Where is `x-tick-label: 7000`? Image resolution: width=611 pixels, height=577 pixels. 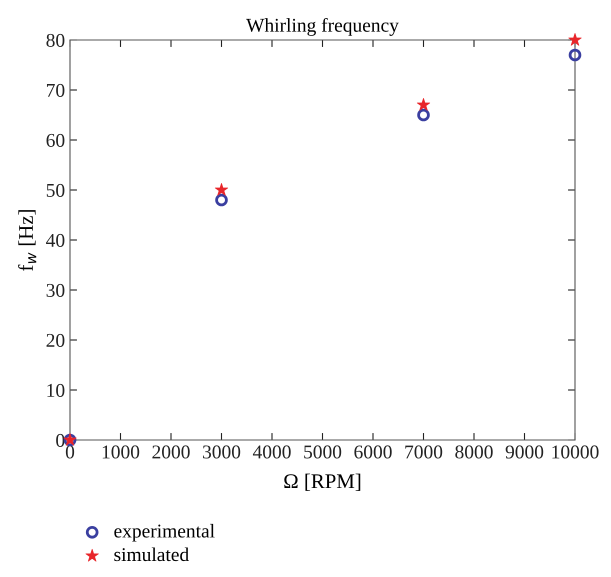
x-tick-label: 7000 is located at coordinates (423, 452).